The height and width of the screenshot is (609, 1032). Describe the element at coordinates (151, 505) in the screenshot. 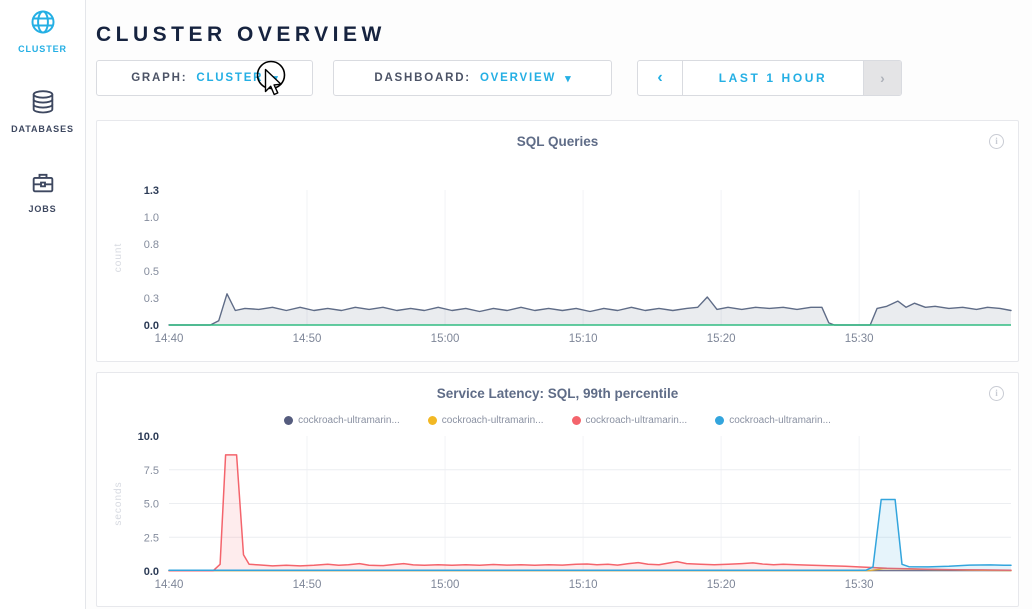

I see `y-axis-tick-label: 5.0` at that location.